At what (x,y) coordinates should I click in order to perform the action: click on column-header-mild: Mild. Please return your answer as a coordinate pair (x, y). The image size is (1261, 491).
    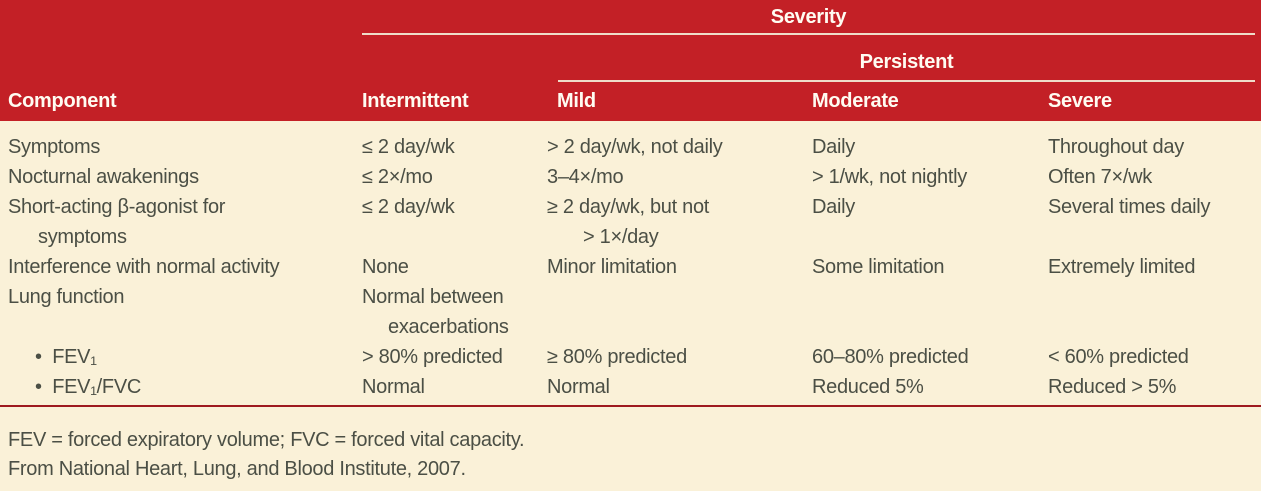
    Looking at the image, I should click on (576, 101).